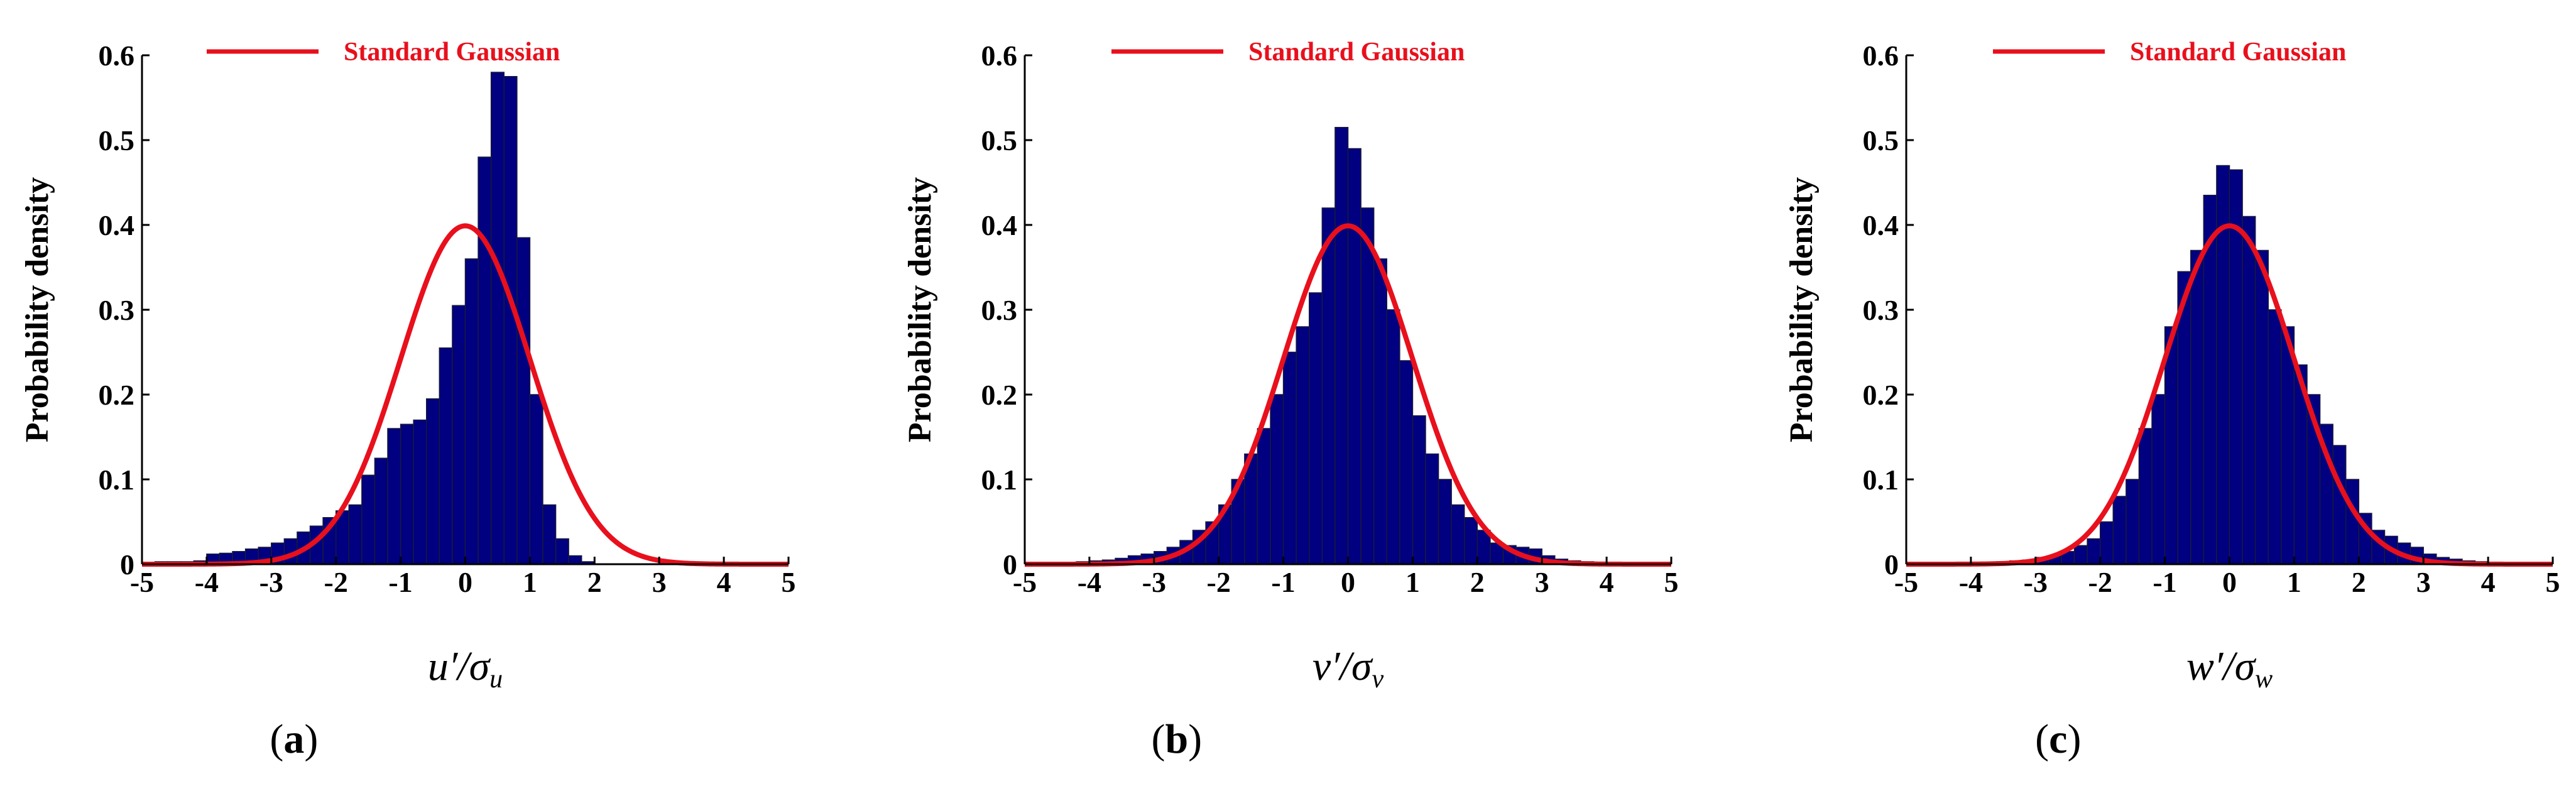 The image size is (2576, 786). What do you see at coordinates (2074, 739) in the screenshot?
I see `panel-label-close: )` at bounding box center [2074, 739].